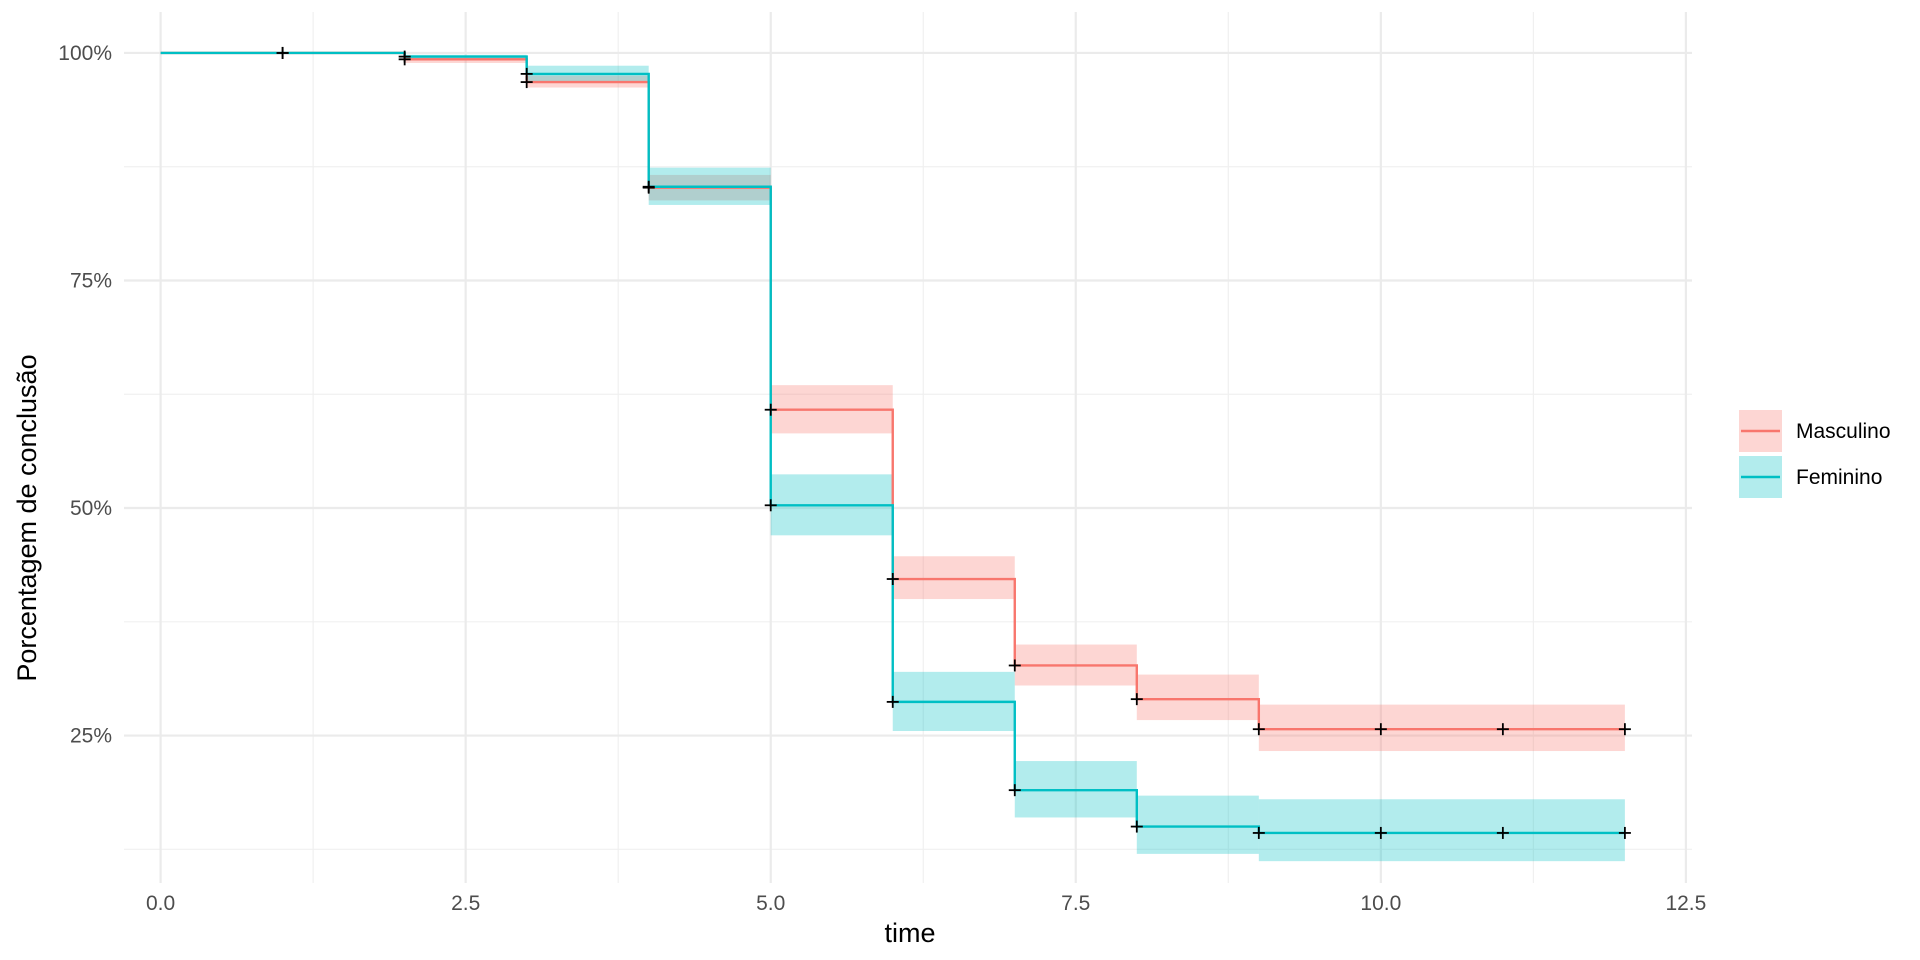  Describe the element at coordinates (926, 903) in the screenshot. I see `x-axis-ticks: 0.0 2.5 5.0 7.5 10.0 12.5` at that location.